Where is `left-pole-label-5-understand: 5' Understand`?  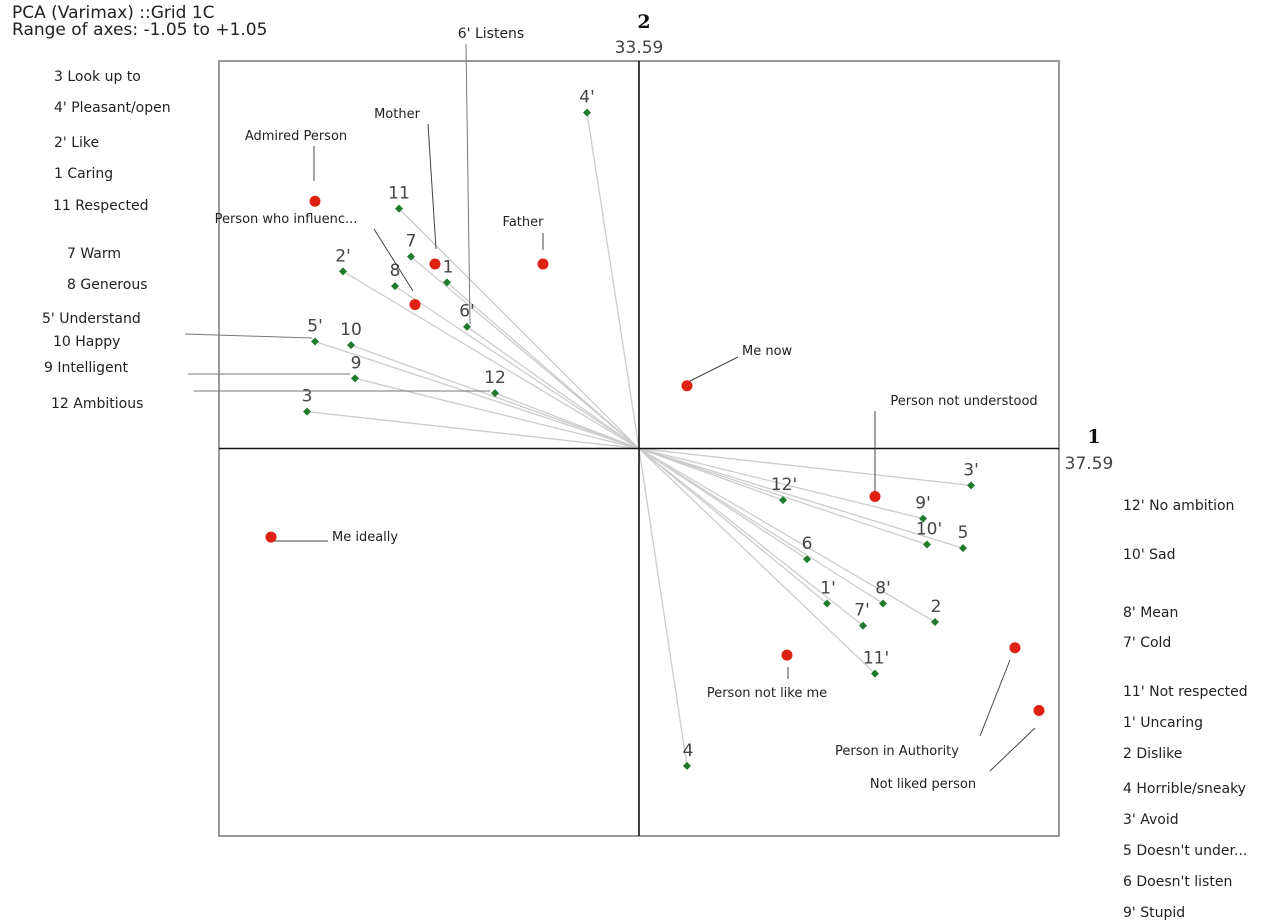
left-pole-label-5-understand: 5' Understand is located at coordinates (91, 319).